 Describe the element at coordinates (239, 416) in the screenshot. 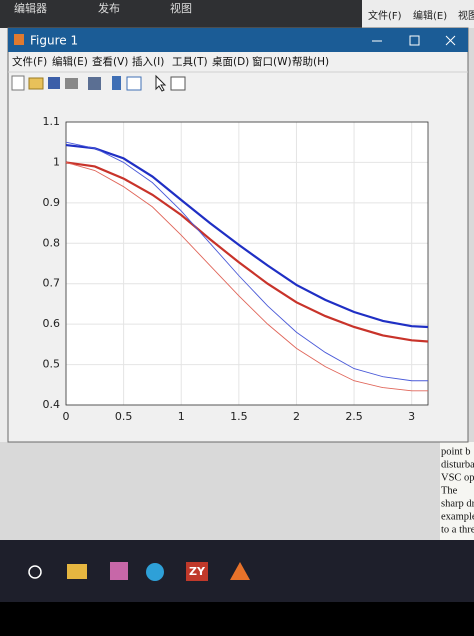

I see `x-tick-label: 1.5` at that location.